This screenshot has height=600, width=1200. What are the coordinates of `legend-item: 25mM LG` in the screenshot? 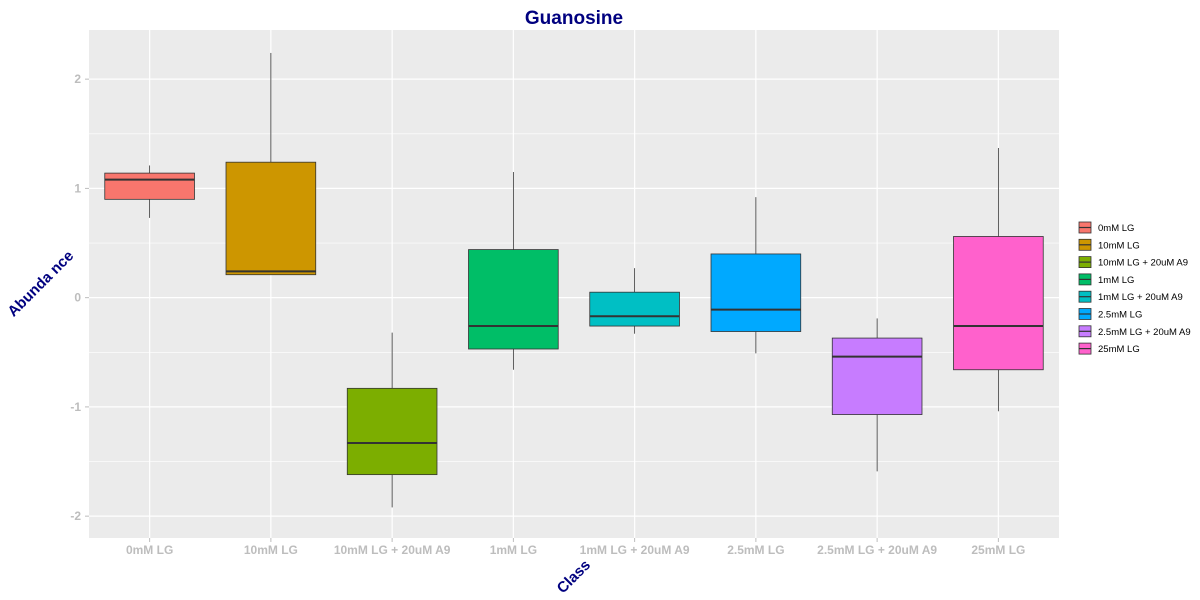 It's located at (1109, 348).